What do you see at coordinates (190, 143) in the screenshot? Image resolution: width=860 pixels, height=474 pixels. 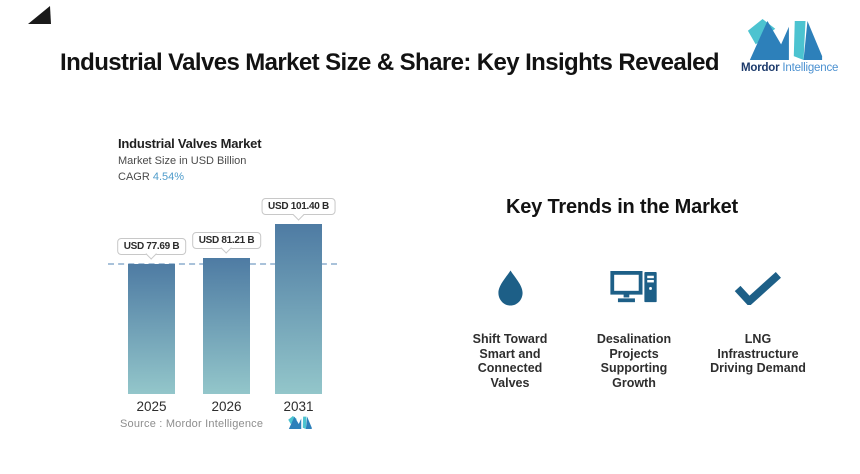 I see `chart-title: Industrial Valves Market` at bounding box center [190, 143].